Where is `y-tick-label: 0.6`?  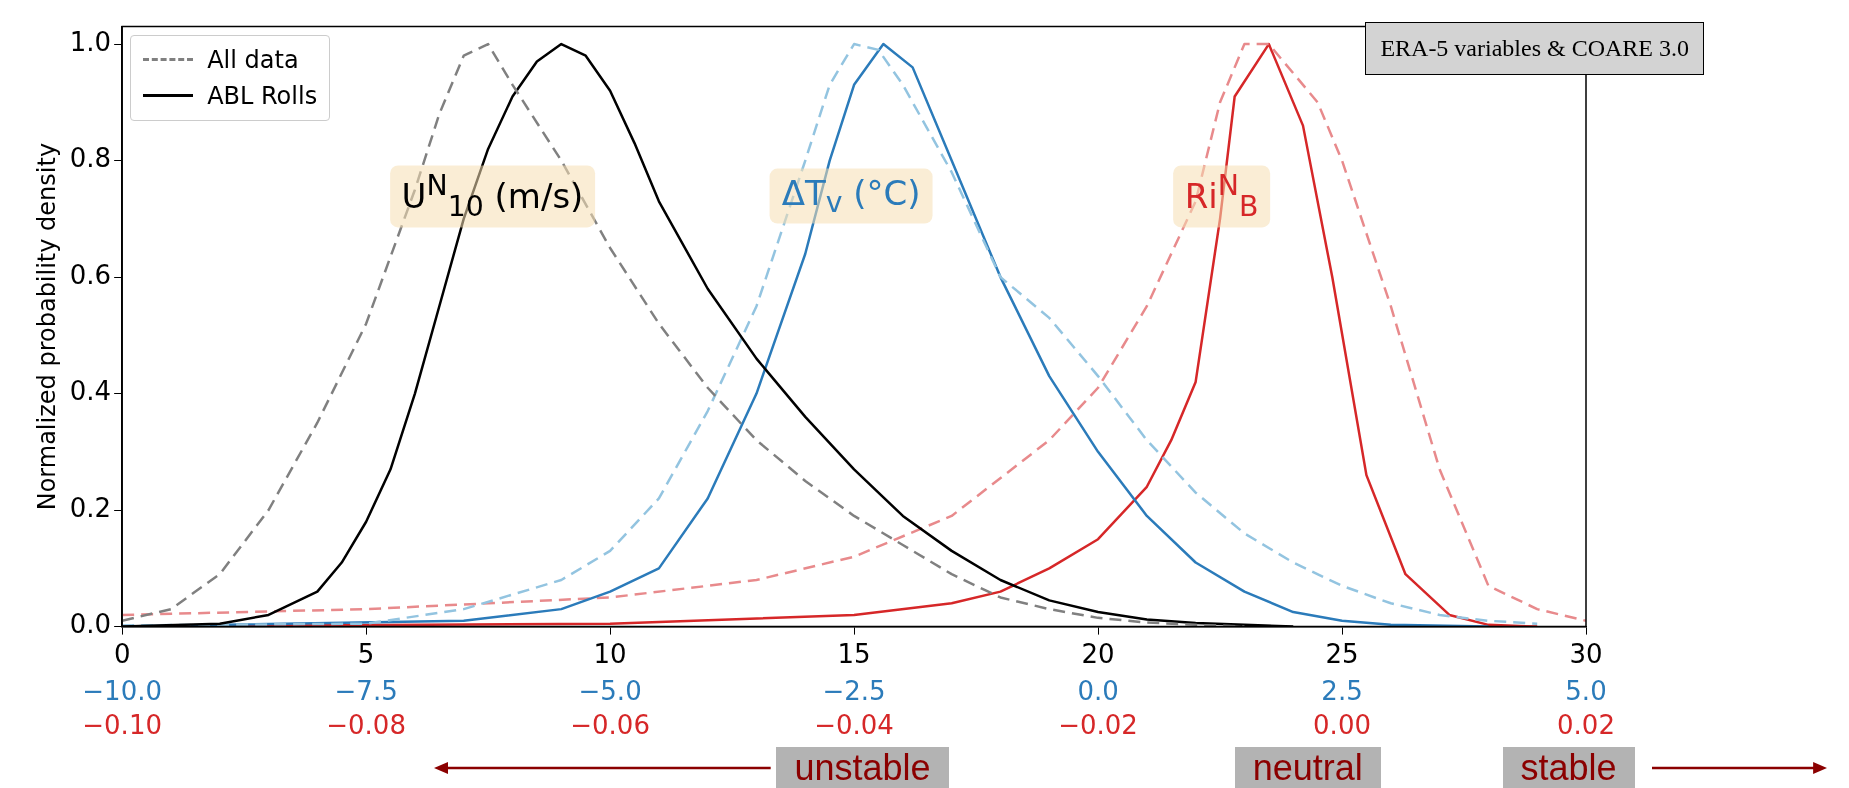 y-tick-label: 0.6 is located at coordinates (90, 274).